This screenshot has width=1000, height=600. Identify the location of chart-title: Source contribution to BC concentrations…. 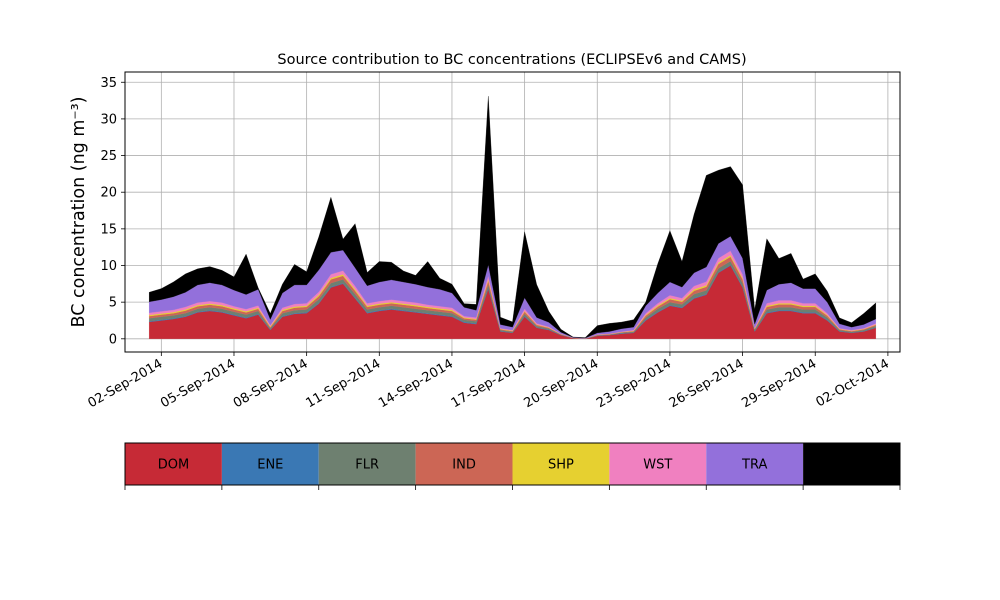
(511, 60).